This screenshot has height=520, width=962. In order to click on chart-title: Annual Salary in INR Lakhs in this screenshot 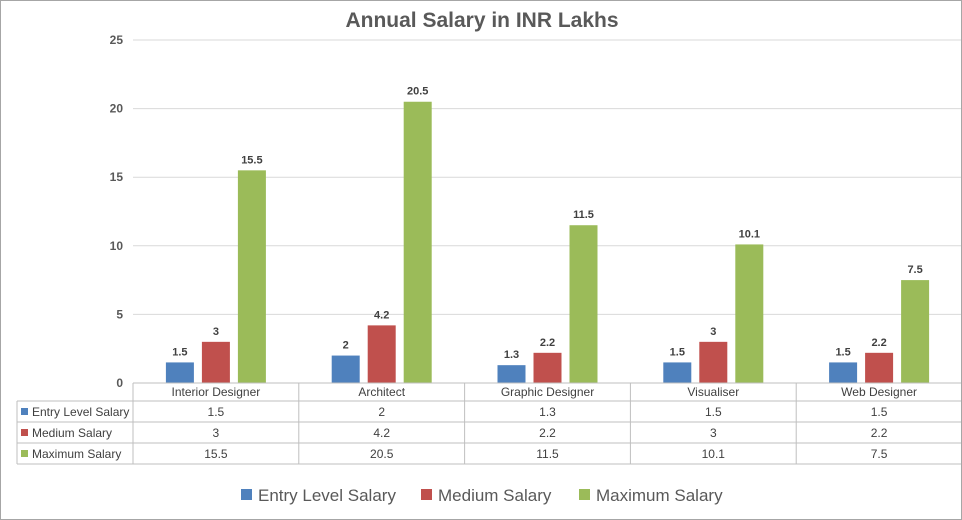, I will do `click(481, 20)`.